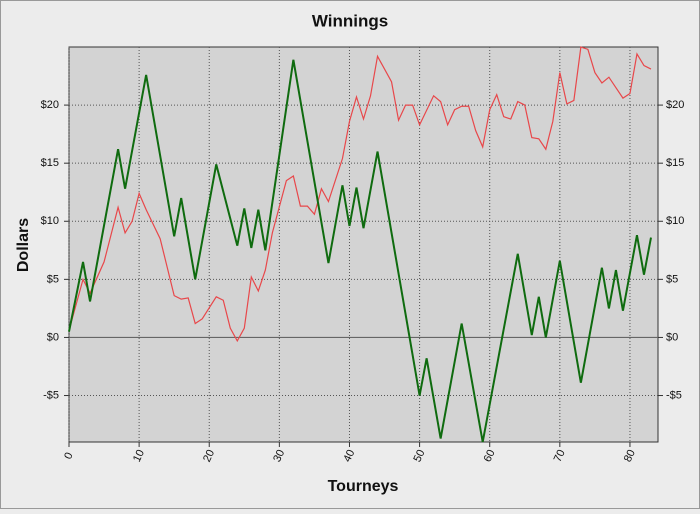 The width and height of the screenshot is (700, 514). What do you see at coordinates (490, 456) in the screenshot?
I see `x-tick-label: 60` at bounding box center [490, 456].